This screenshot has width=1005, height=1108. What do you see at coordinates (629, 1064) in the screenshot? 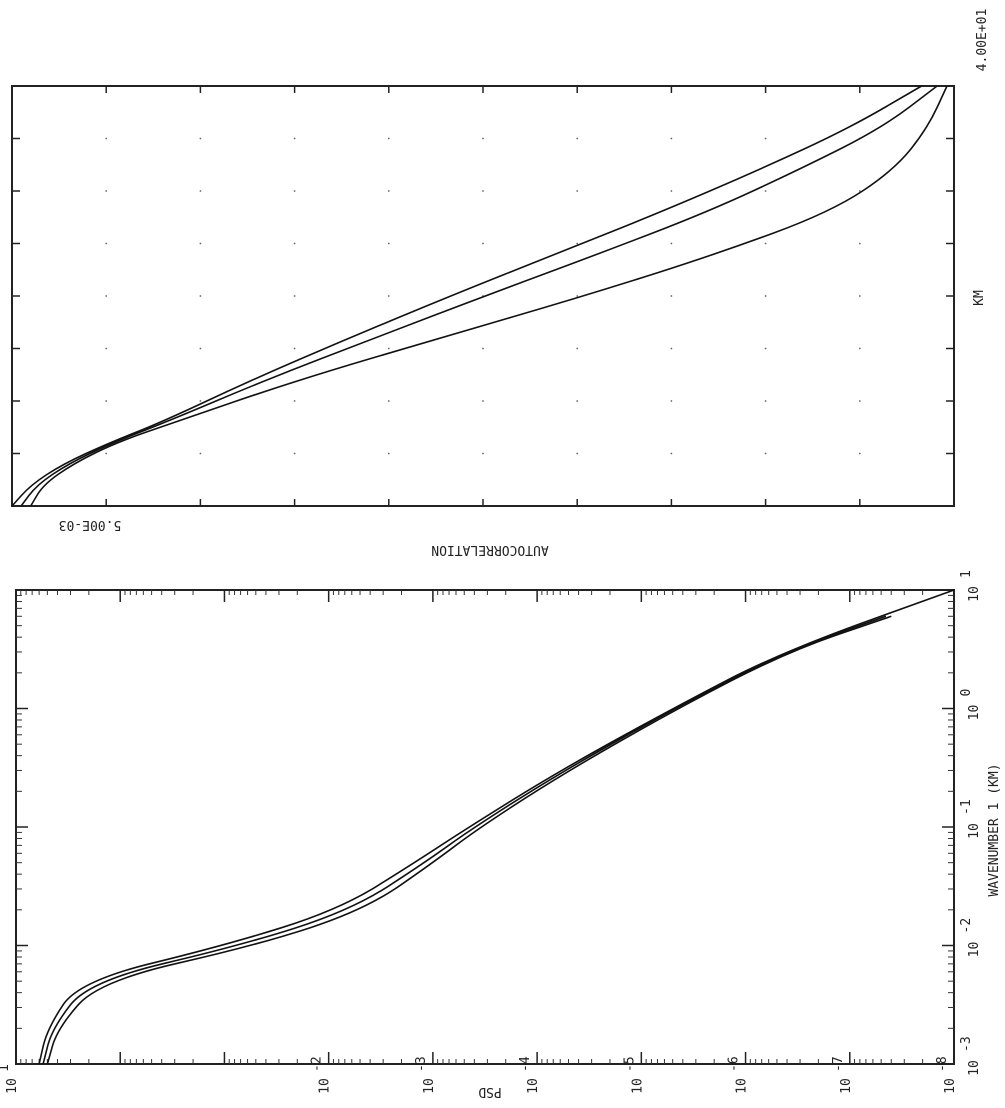
I see `psd-y-tick-exponent: -5` at bounding box center [629, 1064].